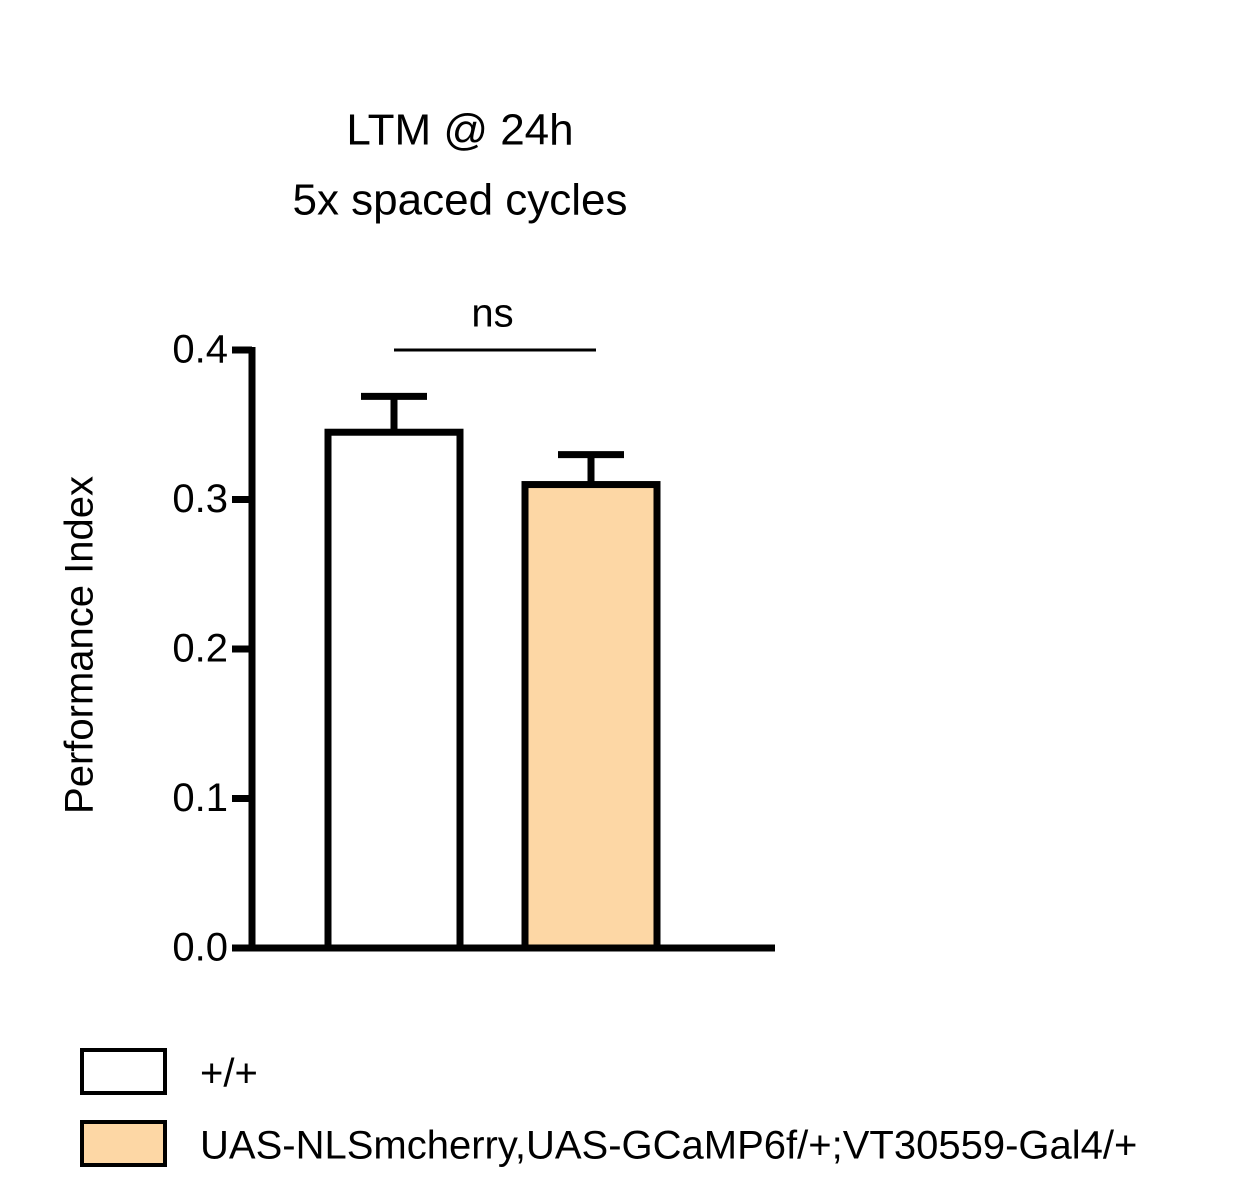 The image size is (1259, 1178). I want to click on y-tick-label: 0.1, so click(200, 798).